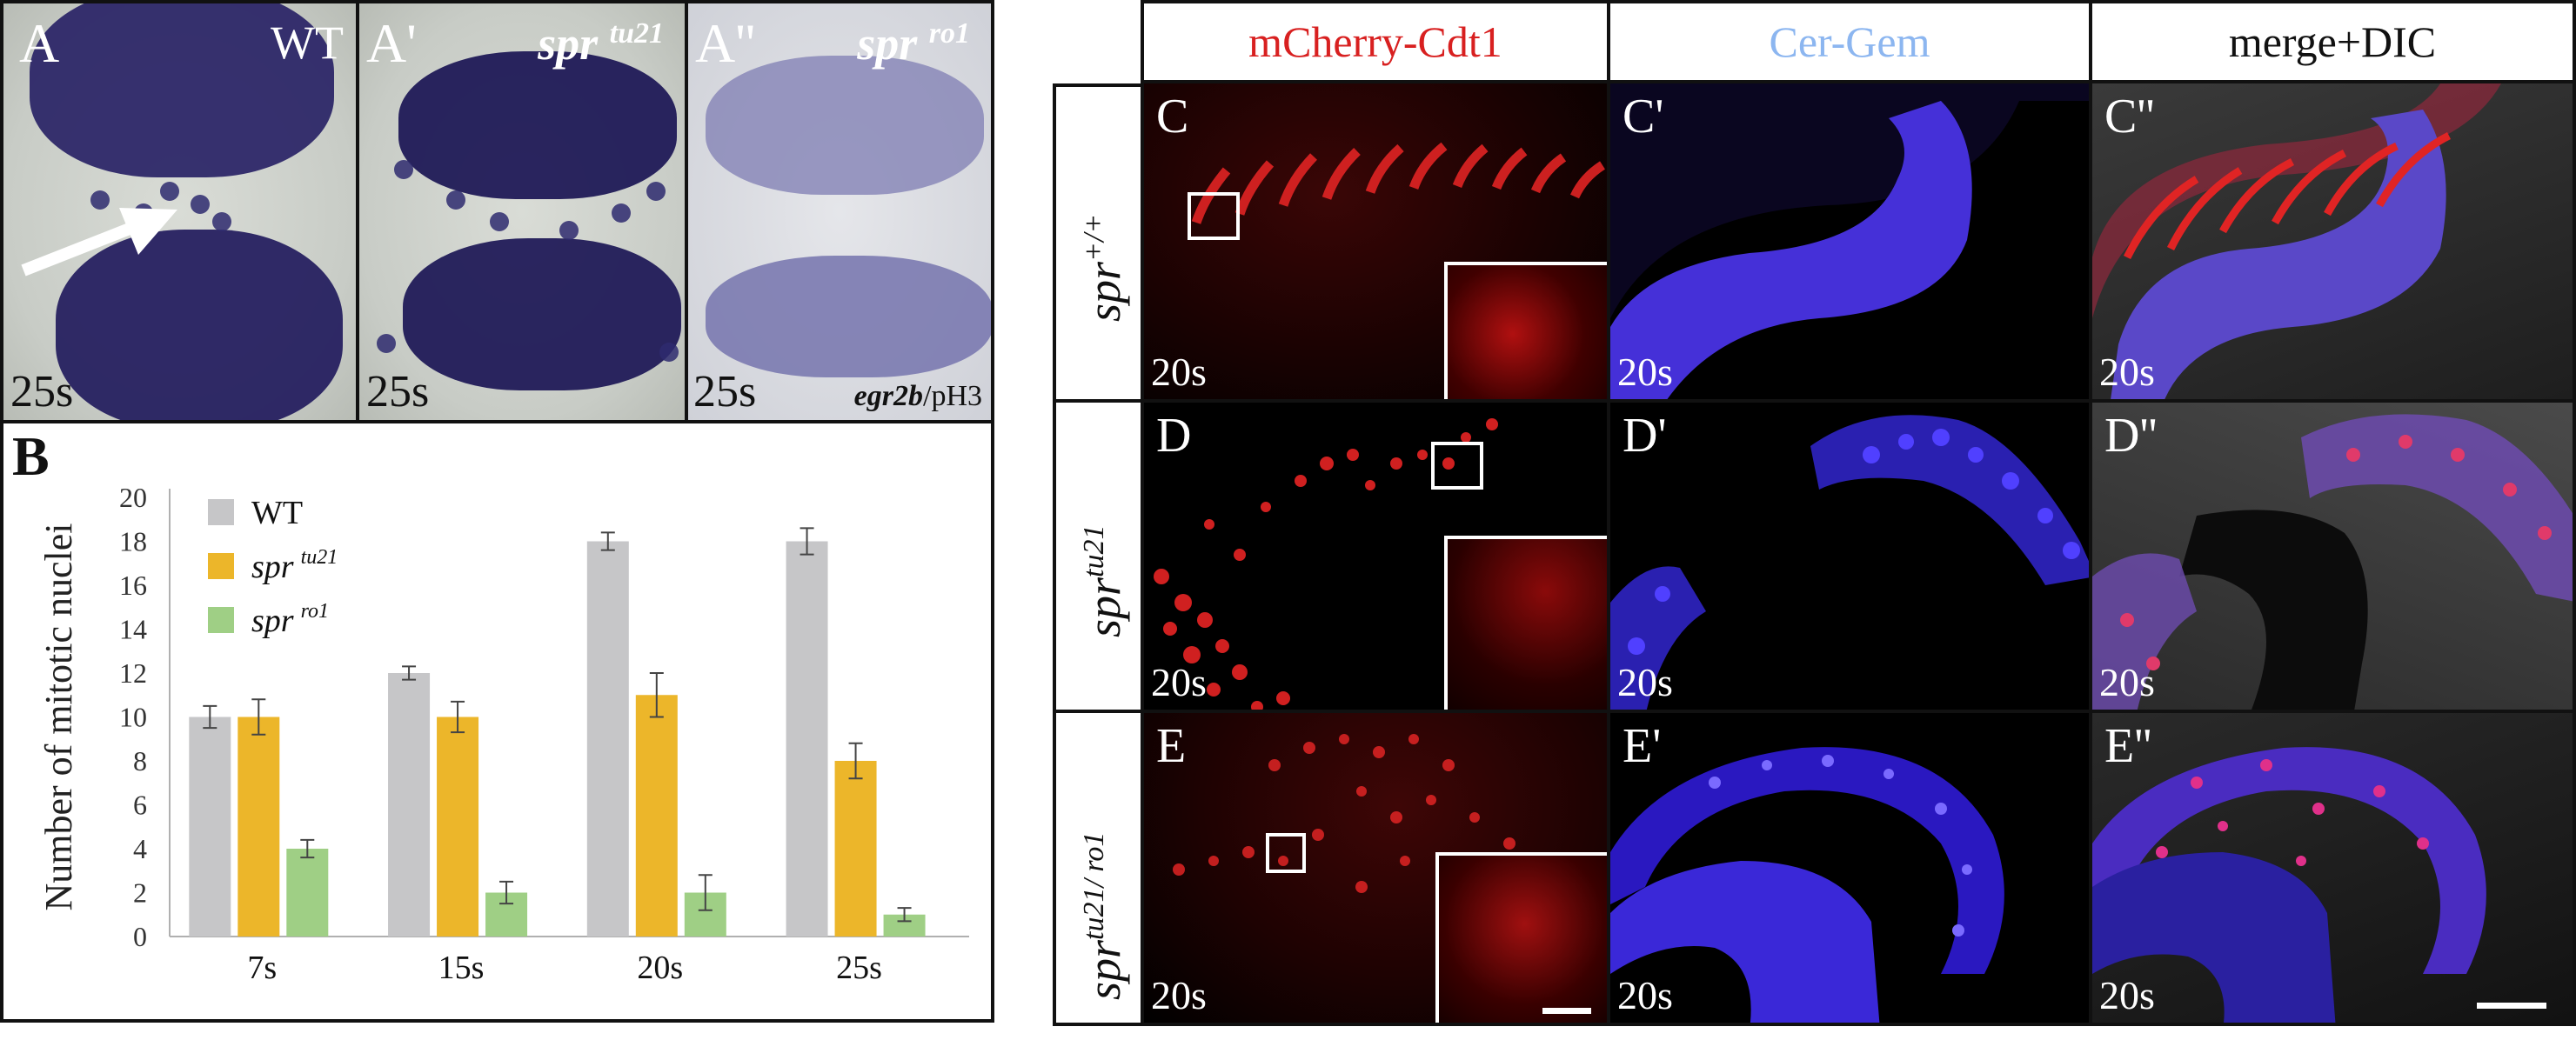  What do you see at coordinates (522, 211) in the screenshot?
I see `panel-a-prime: A' spr tu21 25s` at bounding box center [522, 211].